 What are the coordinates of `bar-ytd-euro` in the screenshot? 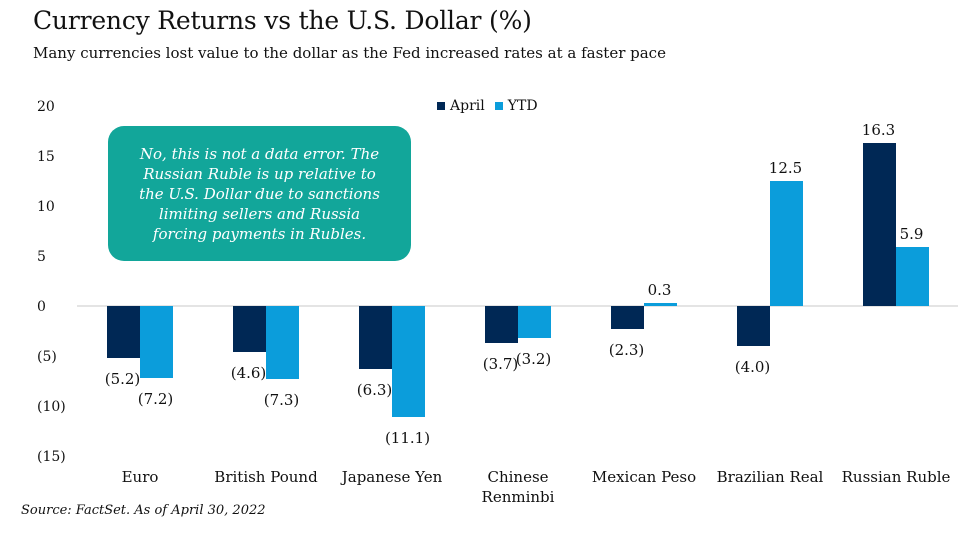 It's located at (156, 342).